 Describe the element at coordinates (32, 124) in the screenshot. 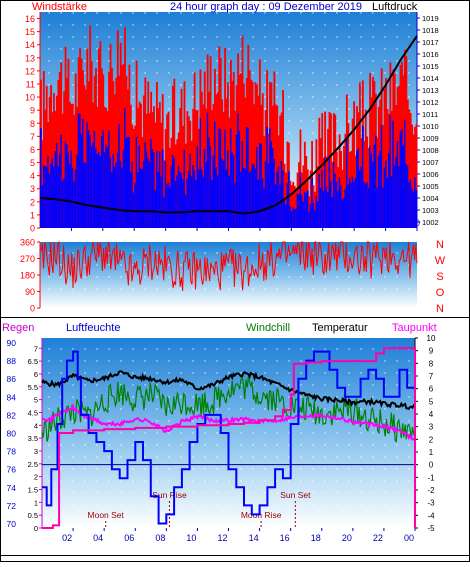

I see `wind-tick-label: 8` at that location.